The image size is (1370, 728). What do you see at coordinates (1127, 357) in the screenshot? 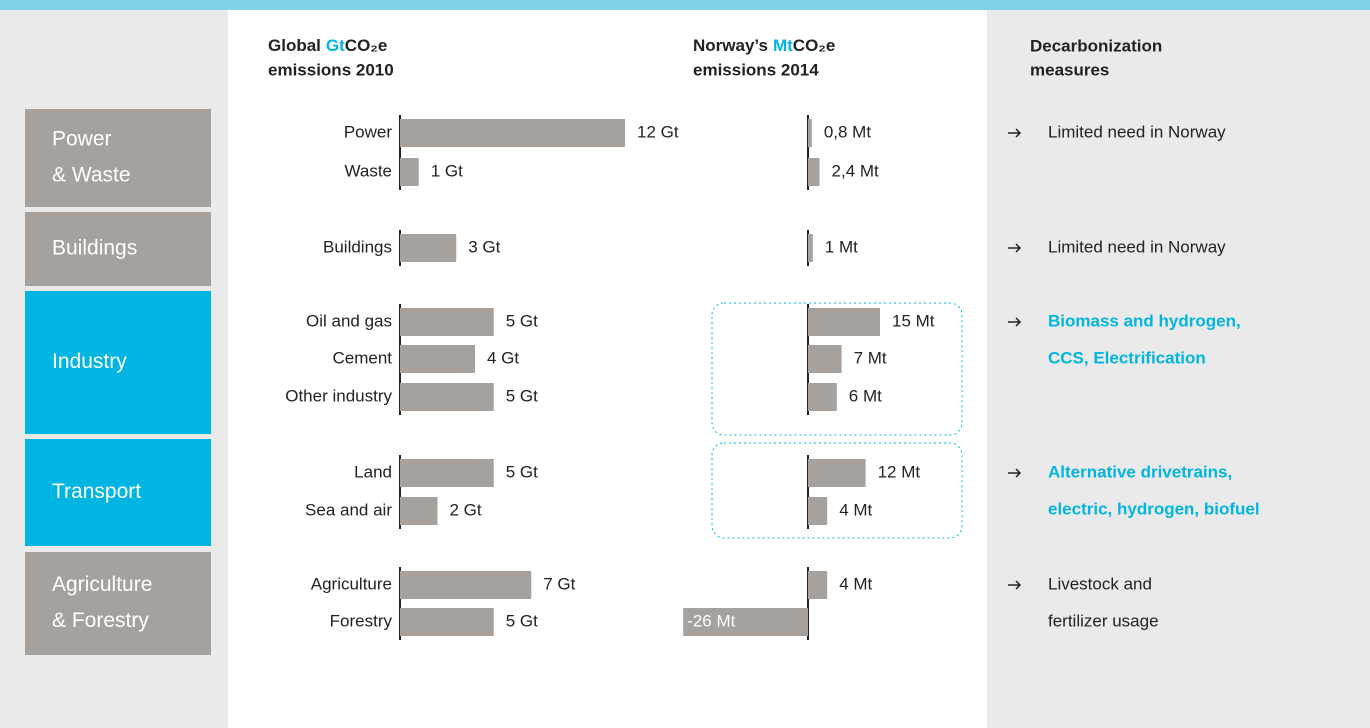
I see `measure-text: CCS, Electrification` at bounding box center [1127, 357].